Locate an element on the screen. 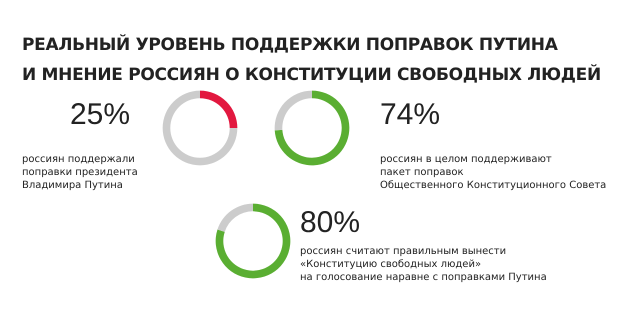  text: россиян в целом поддерживают пакет поправок Общественного Конституционного Совета is located at coordinates (493, 172).